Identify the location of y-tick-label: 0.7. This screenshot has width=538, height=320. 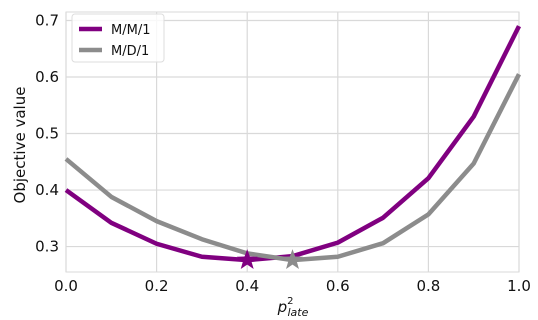
(47, 20).